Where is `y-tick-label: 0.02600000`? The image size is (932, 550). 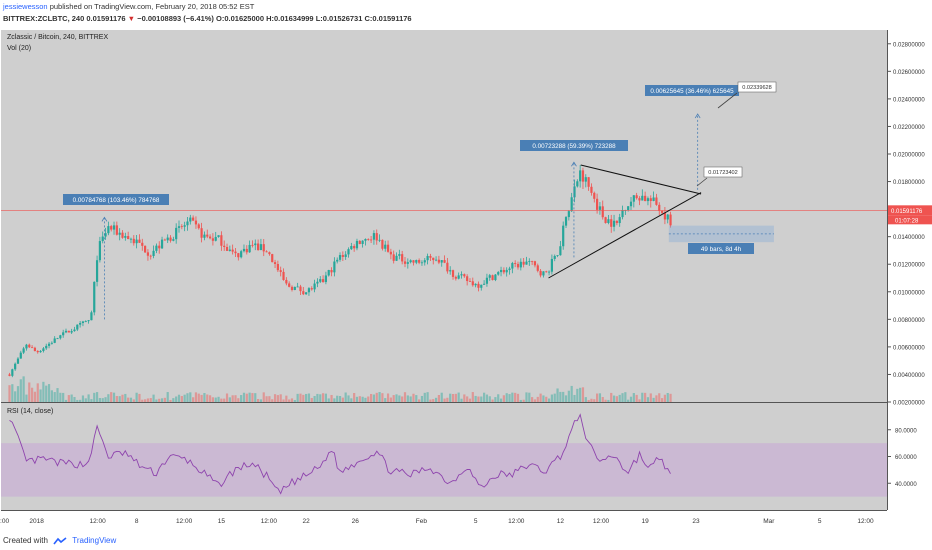
y-tick-label: 0.02600000 is located at coordinates (909, 73).